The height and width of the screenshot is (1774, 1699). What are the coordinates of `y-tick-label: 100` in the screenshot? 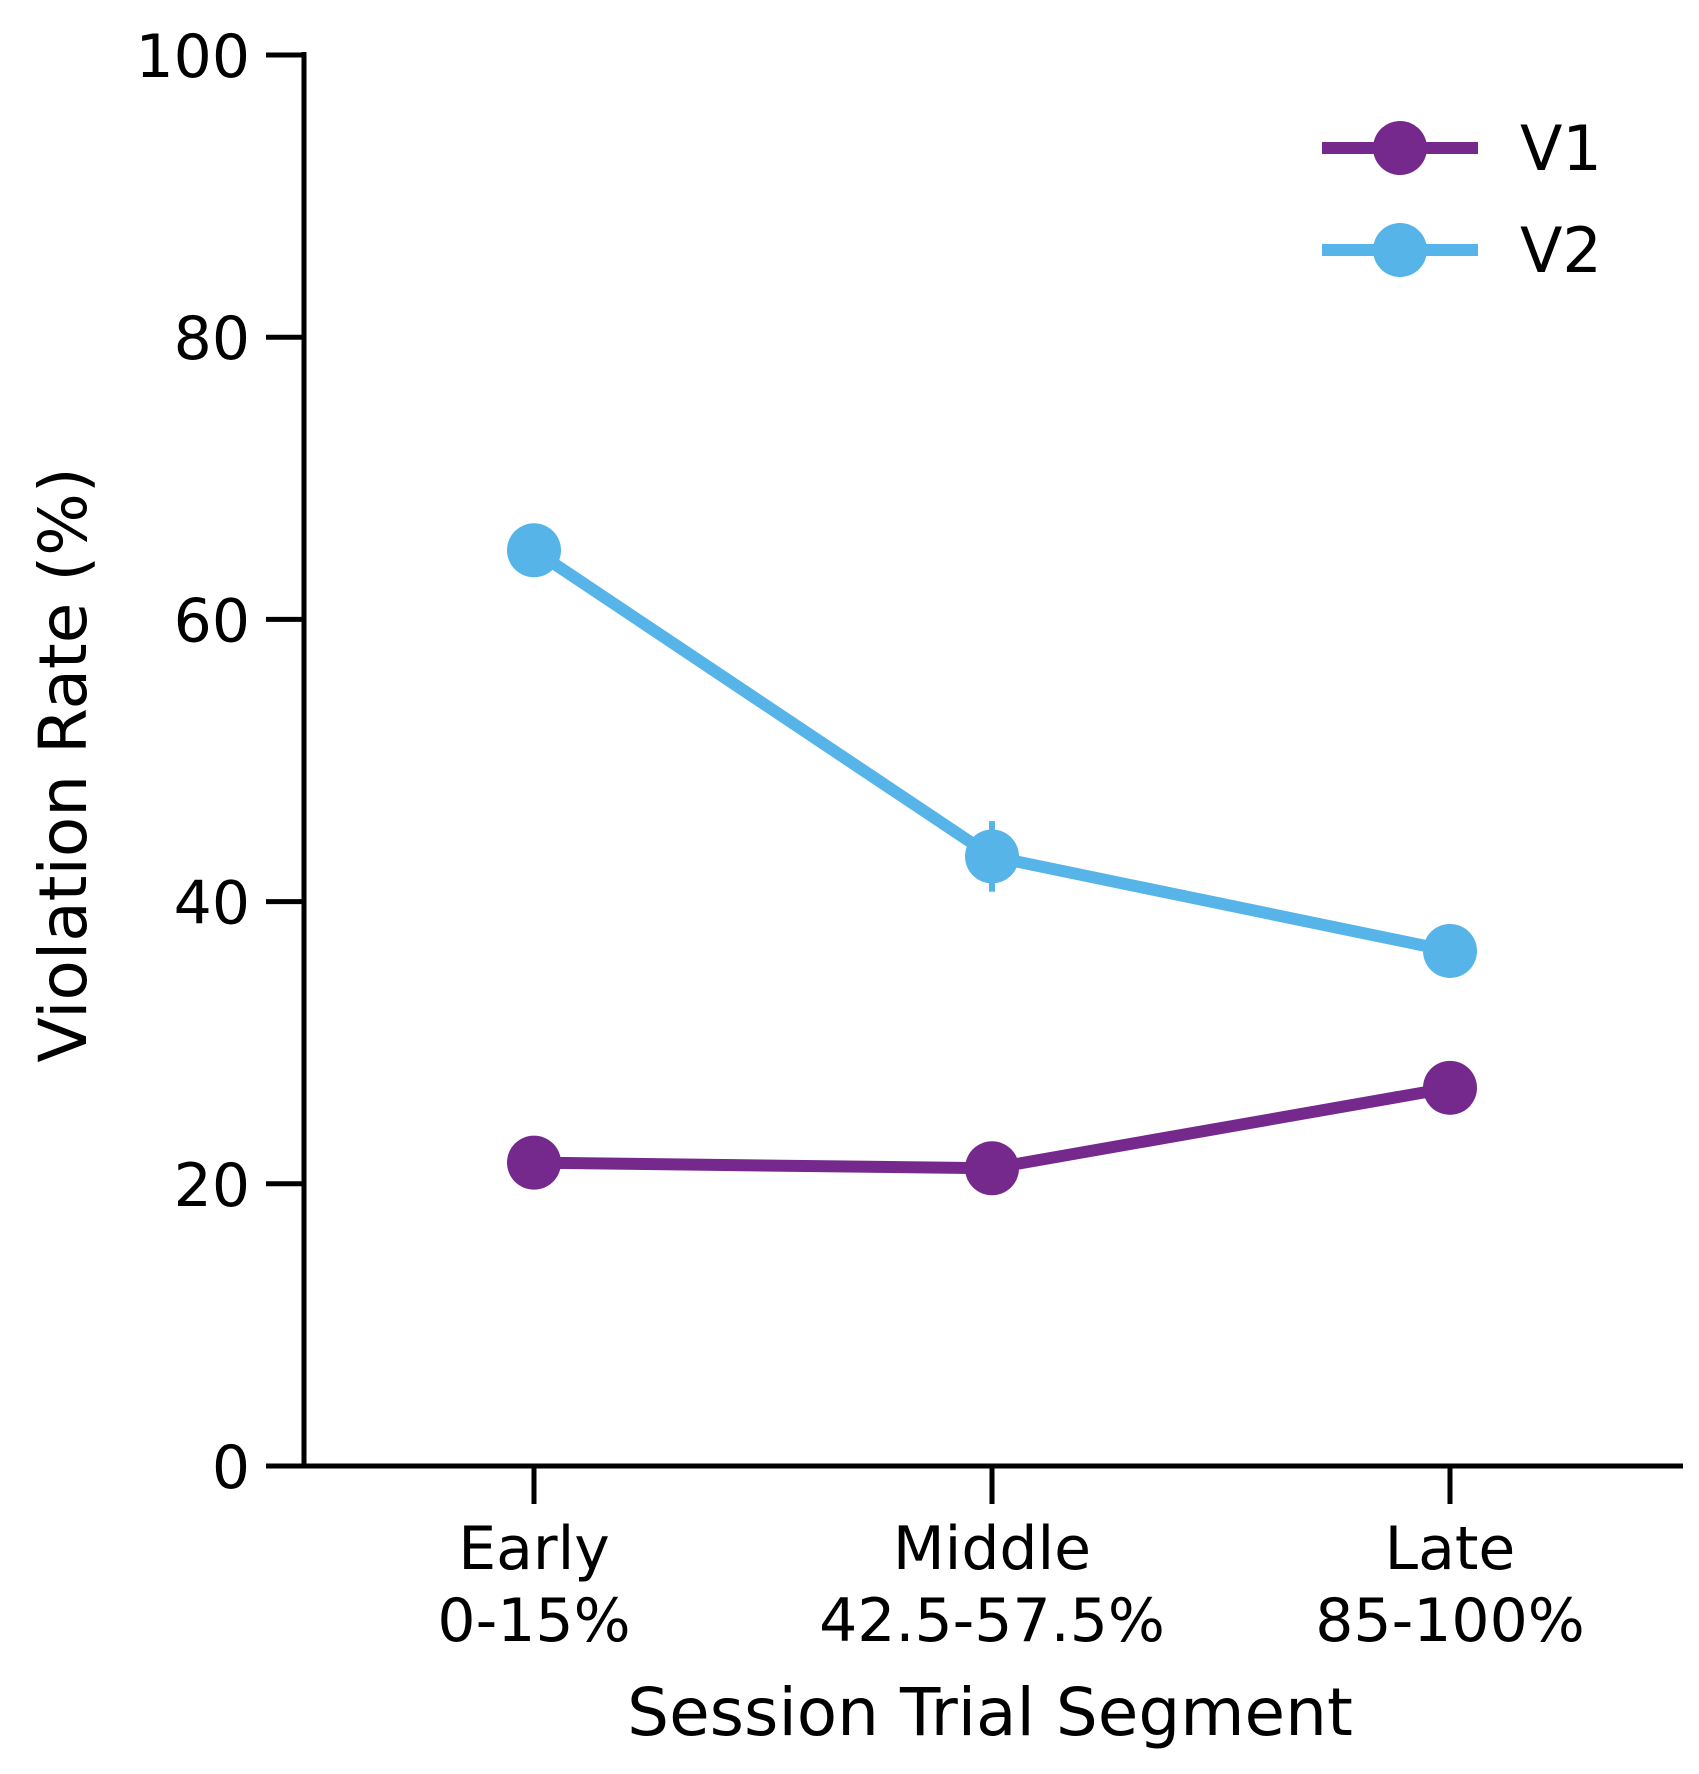 It's located at (192, 57).